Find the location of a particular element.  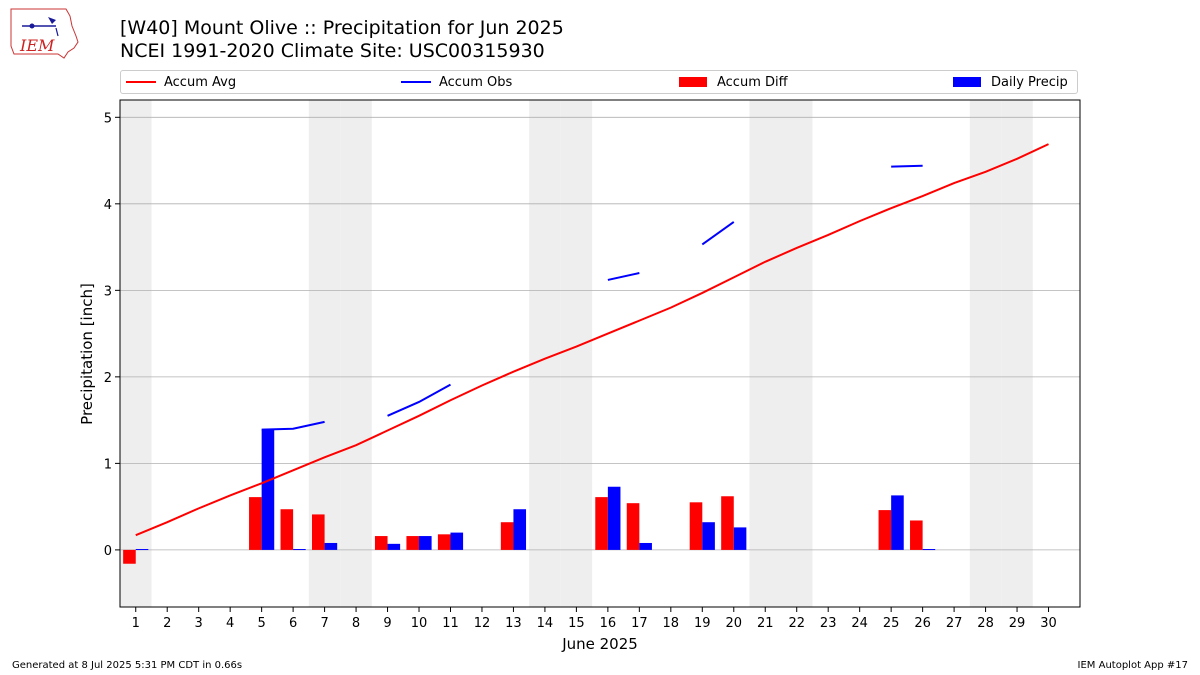

legend-swatch-accum-diff is located at coordinates (693, 82).